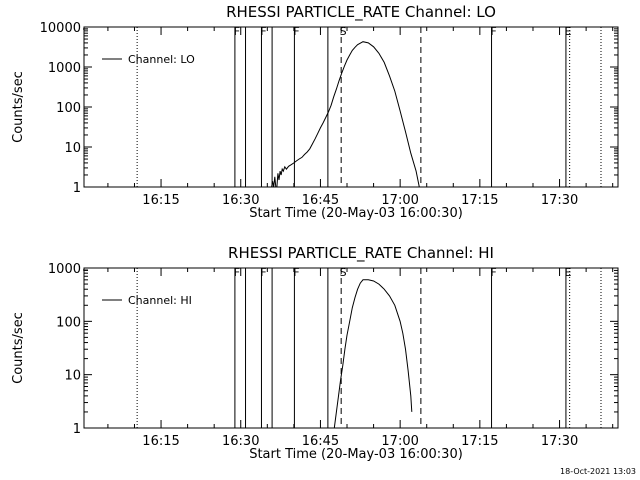 The width and height of the screenshot is (640, 480). Describe the element at coordinates (361, 253) in the screenshot. I see `chart-title: RHESSI PARTICLE_RATE Channel: HI` at that location.